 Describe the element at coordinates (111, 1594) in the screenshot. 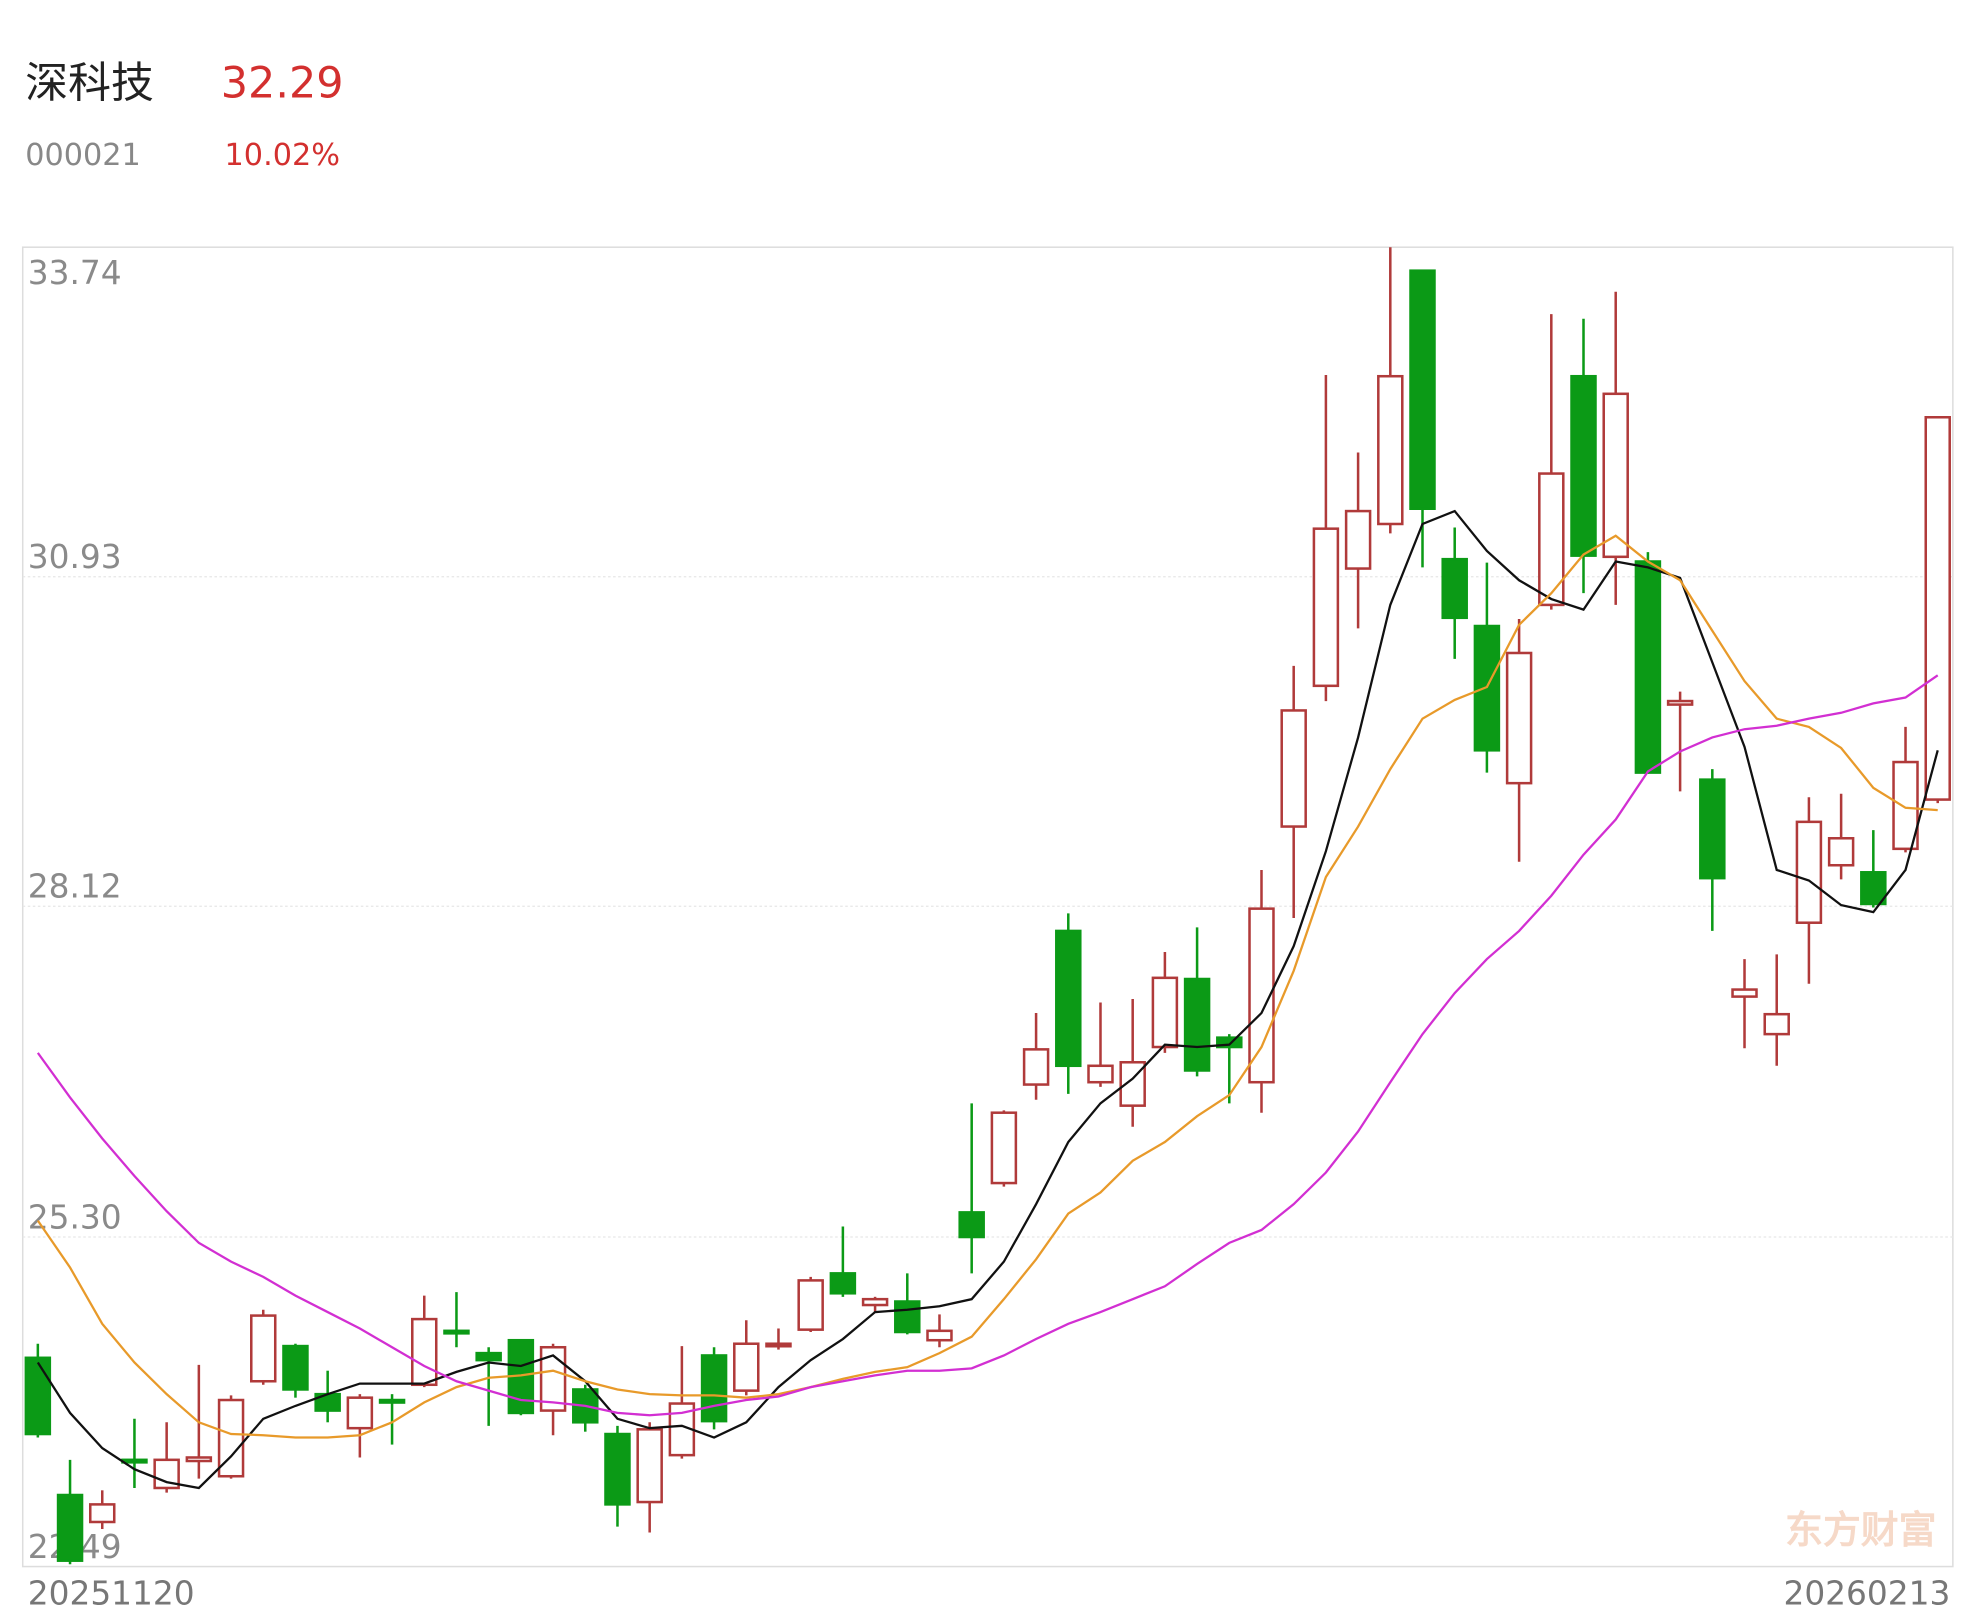

I see `x-tick-label: 20251120` at that location.